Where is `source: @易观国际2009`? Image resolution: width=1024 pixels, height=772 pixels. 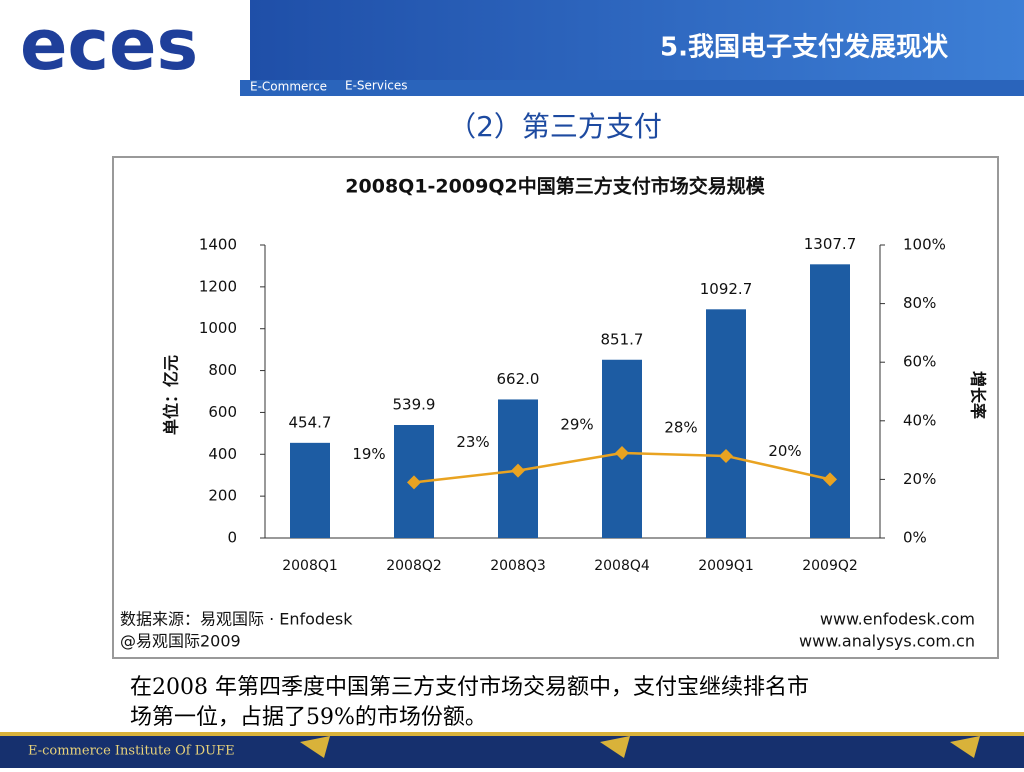 source: @易观国际2009 is located at coordinates (180, 641).